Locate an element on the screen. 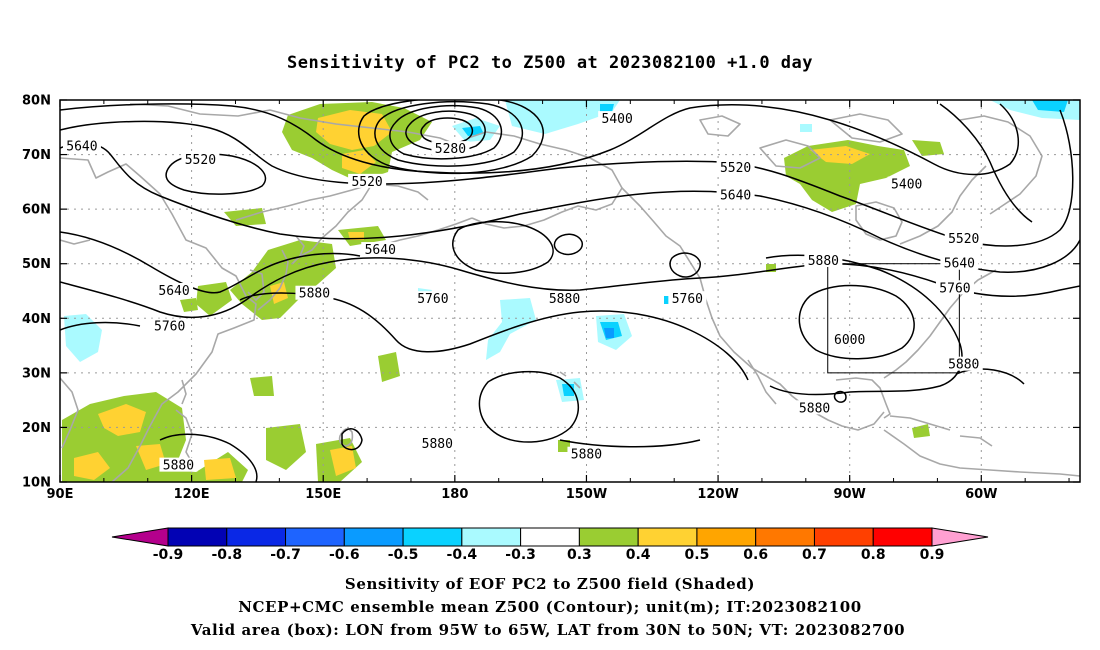  colorbar-label: -0.8 is located at coordinates (226, 555).